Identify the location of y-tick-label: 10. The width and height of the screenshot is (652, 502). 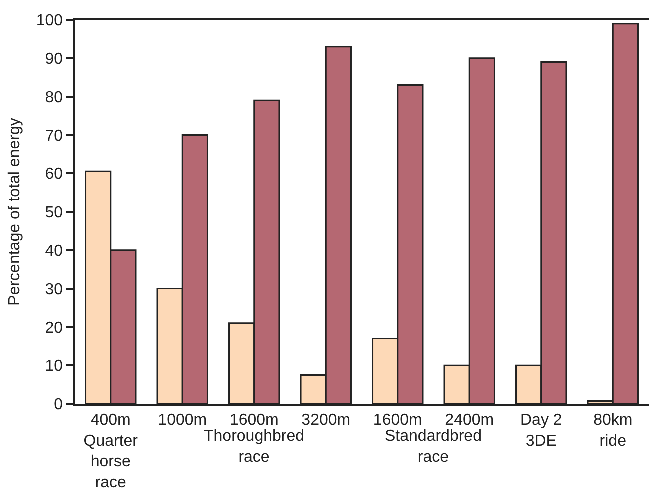
(54, 367).